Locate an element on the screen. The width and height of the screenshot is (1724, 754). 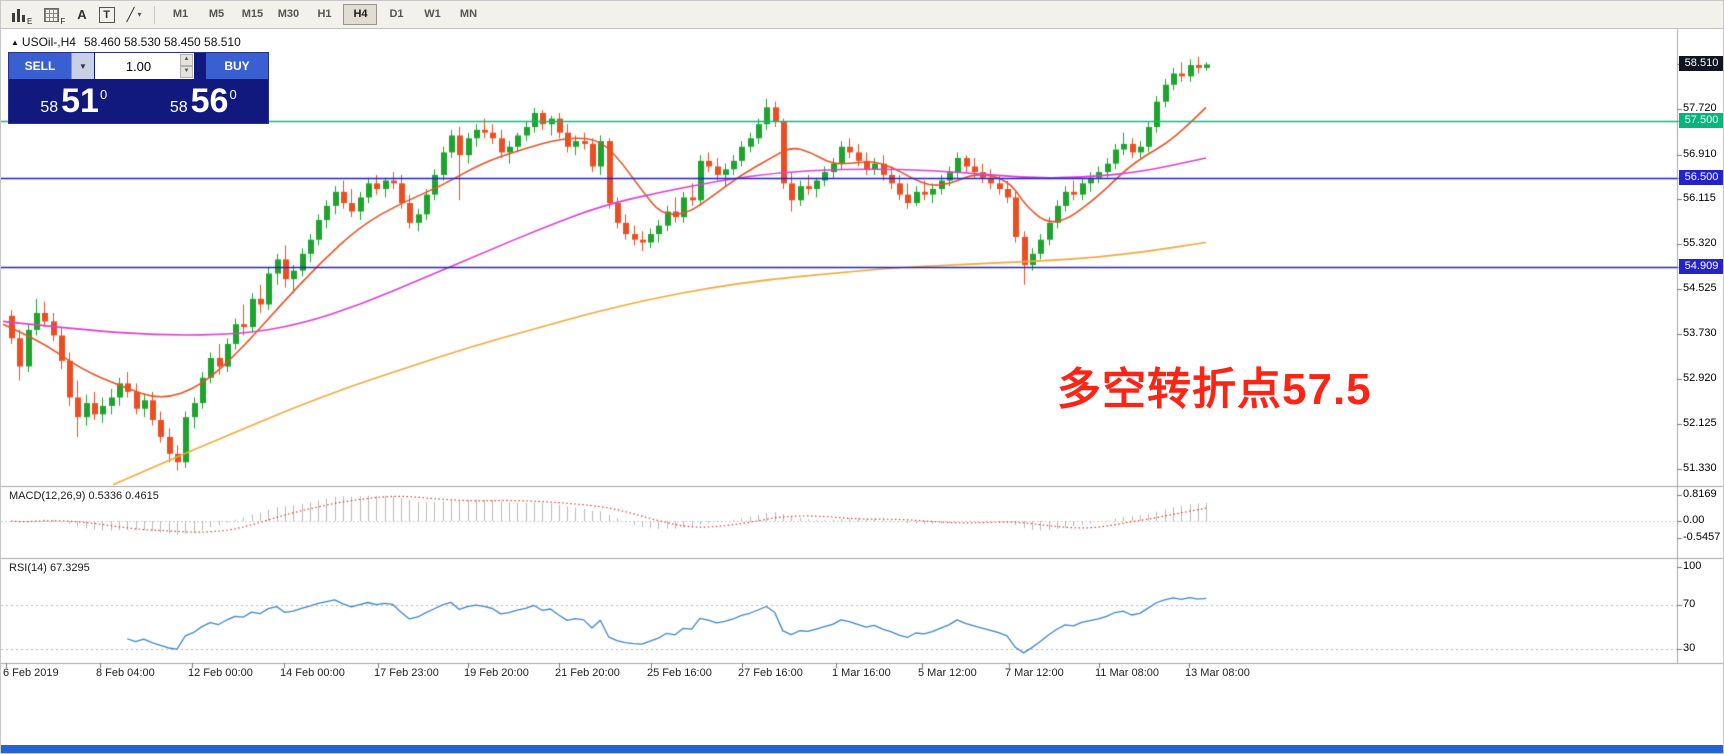
indicator-template-button: E is located at coordinates (21, 15).